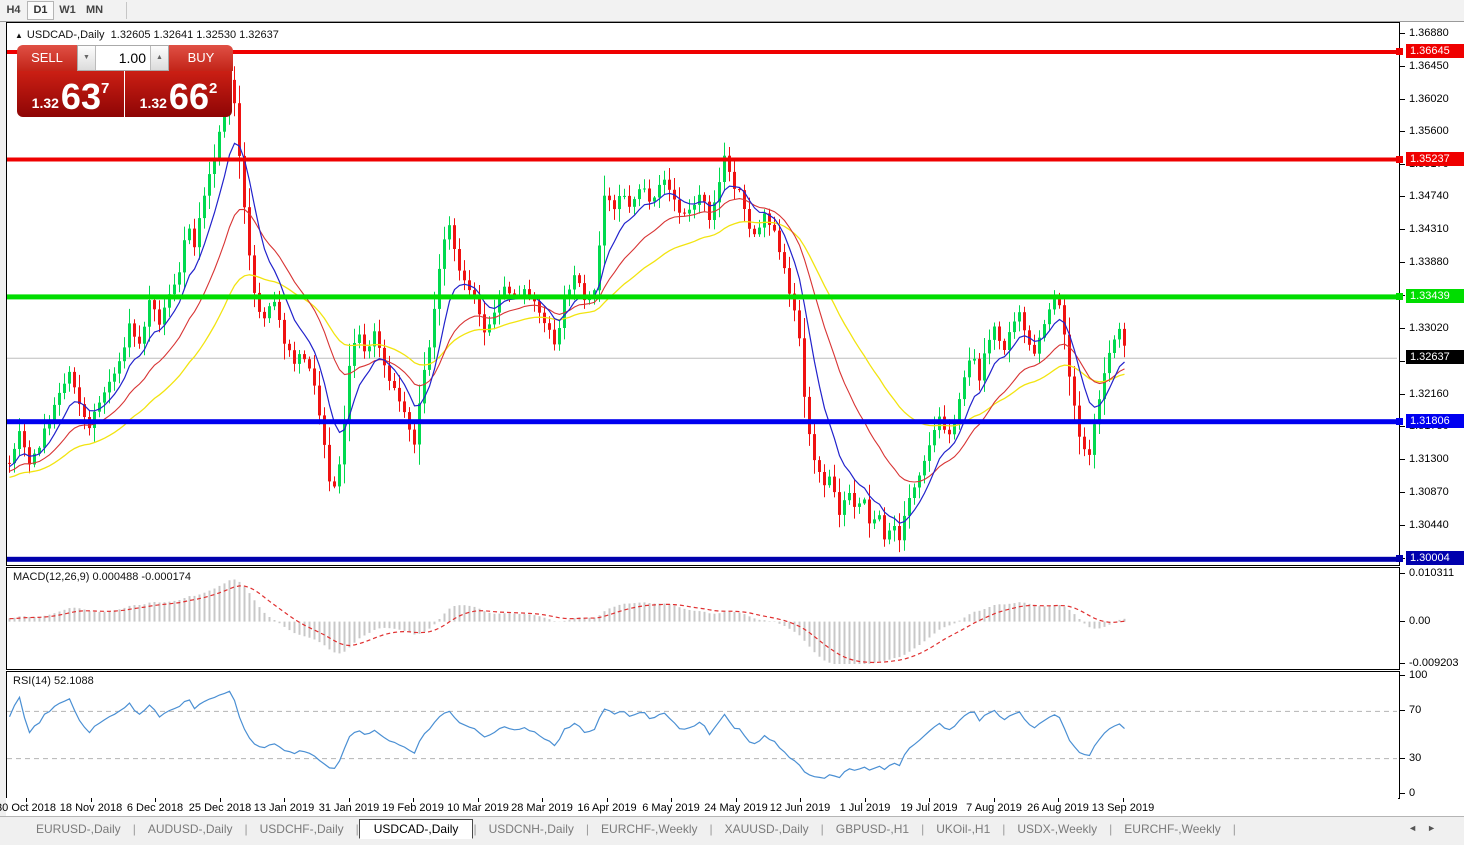 This screenshot has height=845, width=1464. What do you see at coordinates (188, 96) in the screenshot?
I see `buy-price-big: 66` at bounding box center [188, 96].